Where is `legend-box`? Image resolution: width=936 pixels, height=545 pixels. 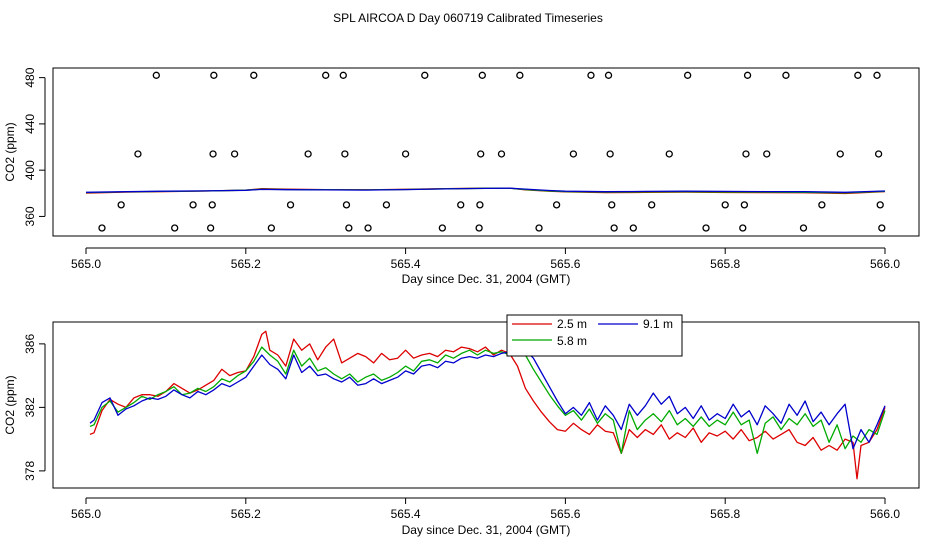 legend-box is located at coordinates (594, 335).